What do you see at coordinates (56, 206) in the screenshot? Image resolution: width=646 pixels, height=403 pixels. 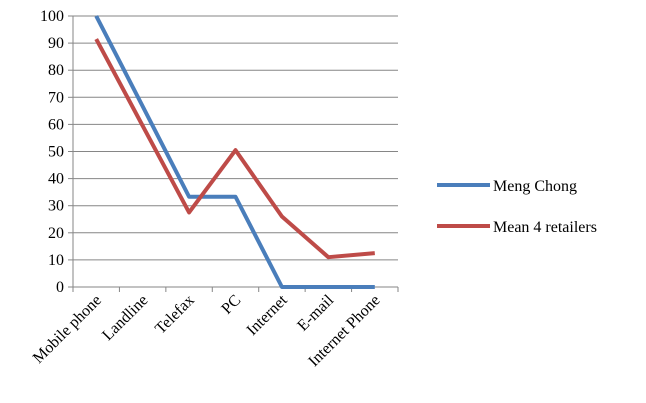 I see `y-tick-label: 30` at bounding box center [56, 206].